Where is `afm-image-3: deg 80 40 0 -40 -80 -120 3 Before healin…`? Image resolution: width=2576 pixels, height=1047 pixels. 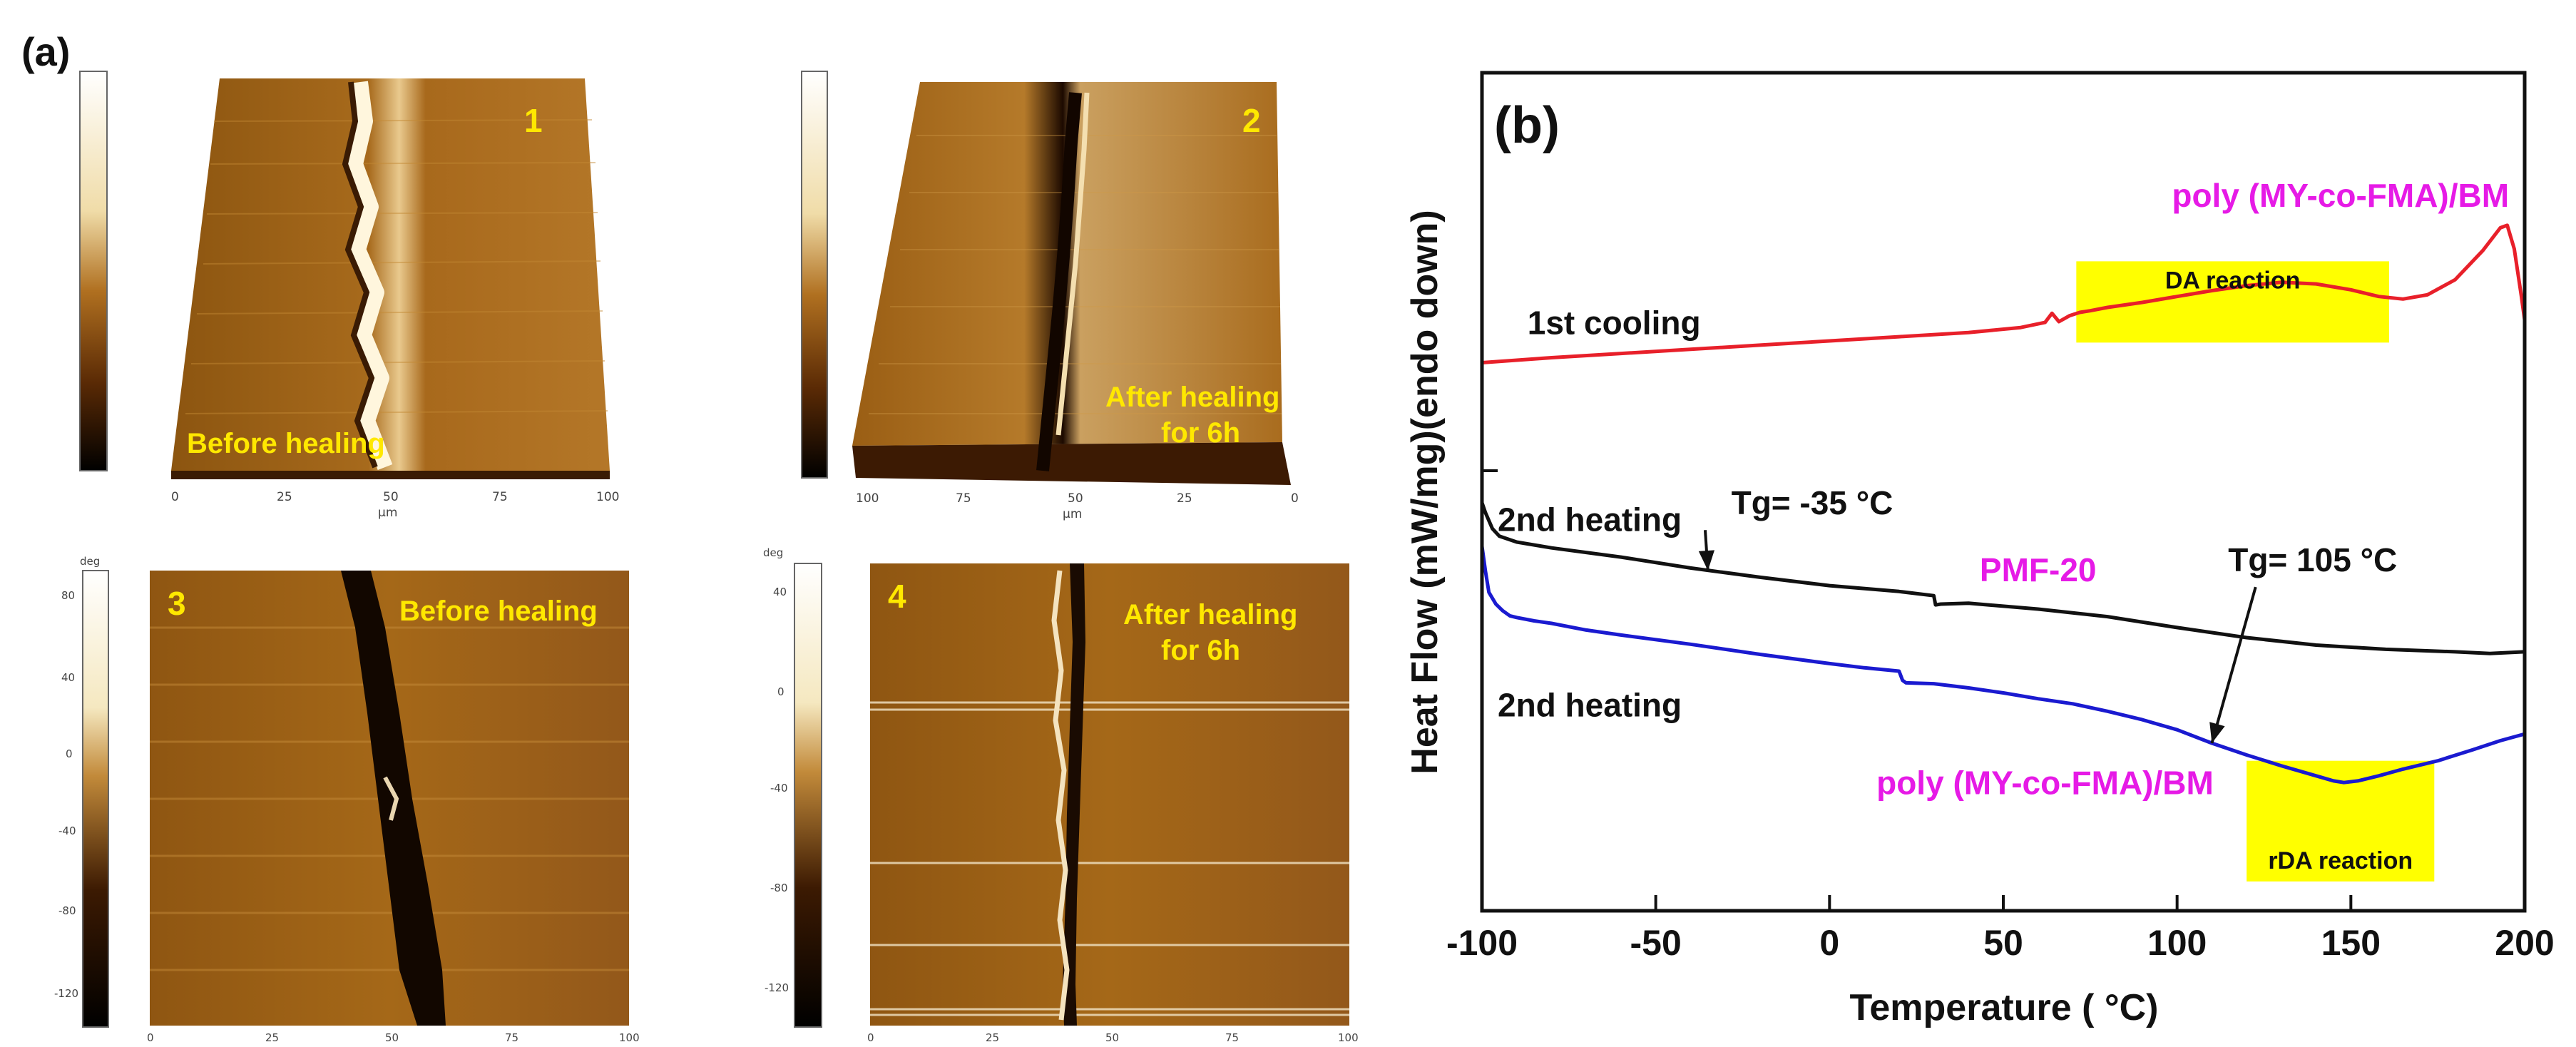 afm-image-3: deg 80 40 0 -40 -80 -120 3 Before healin… is located at coordinates (347, 799).